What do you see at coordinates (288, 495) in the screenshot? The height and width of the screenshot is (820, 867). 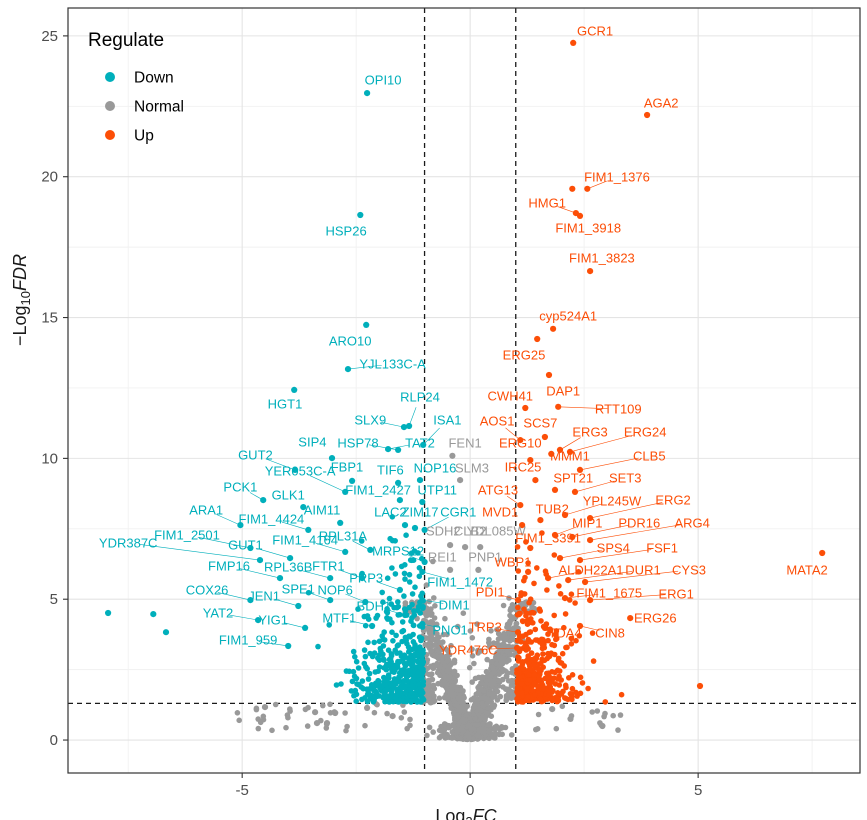 I see `gene-label: GLK1` at bounding box center [288, 495].